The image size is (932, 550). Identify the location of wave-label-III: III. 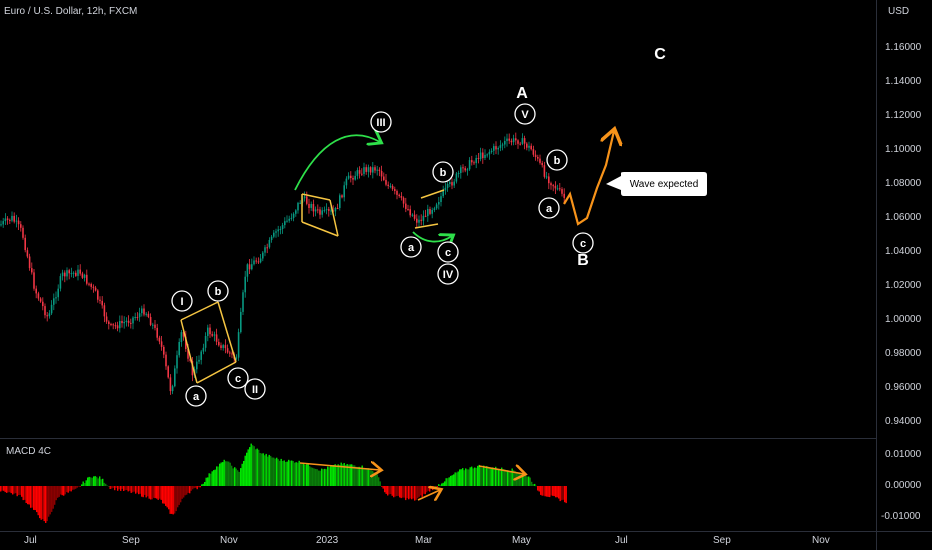
(381, 122).